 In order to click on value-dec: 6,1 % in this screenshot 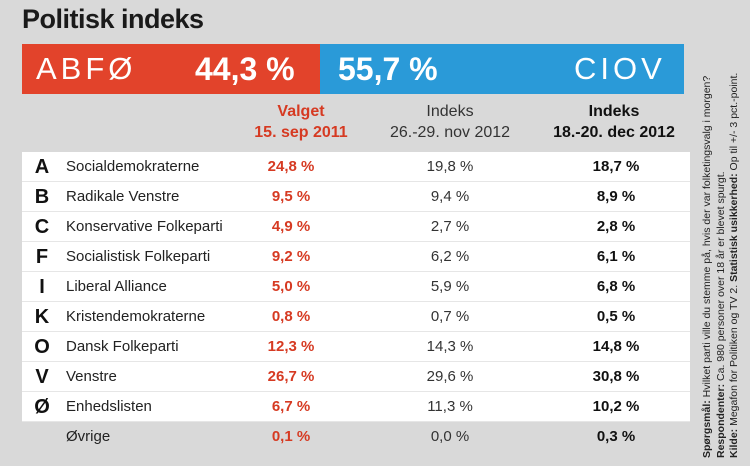, I will do `click(616, 256)`.